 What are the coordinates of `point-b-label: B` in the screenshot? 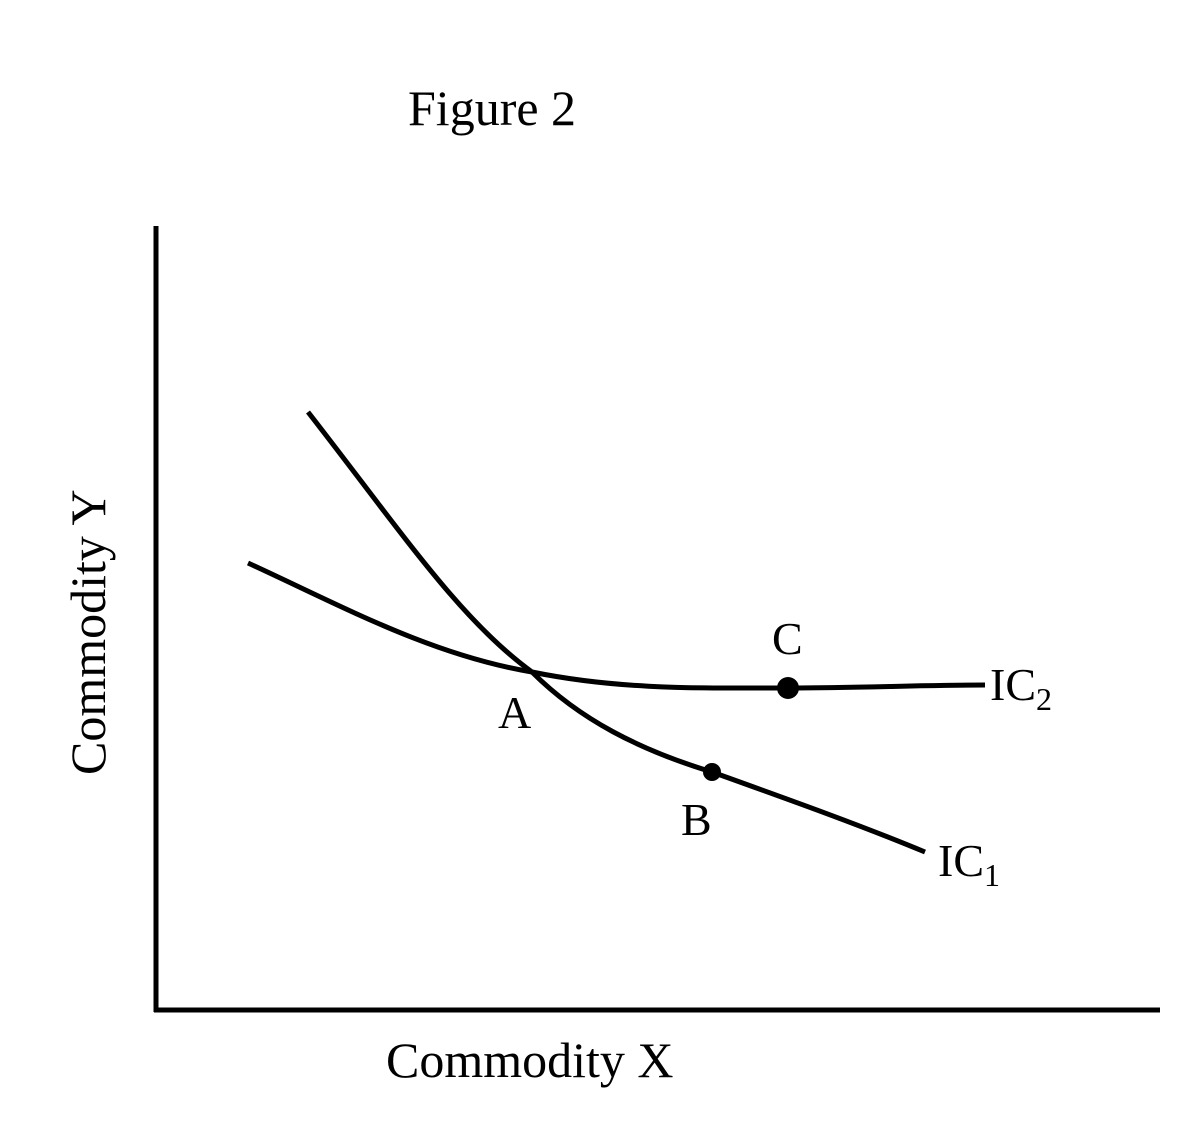 It's located at (696, 819).